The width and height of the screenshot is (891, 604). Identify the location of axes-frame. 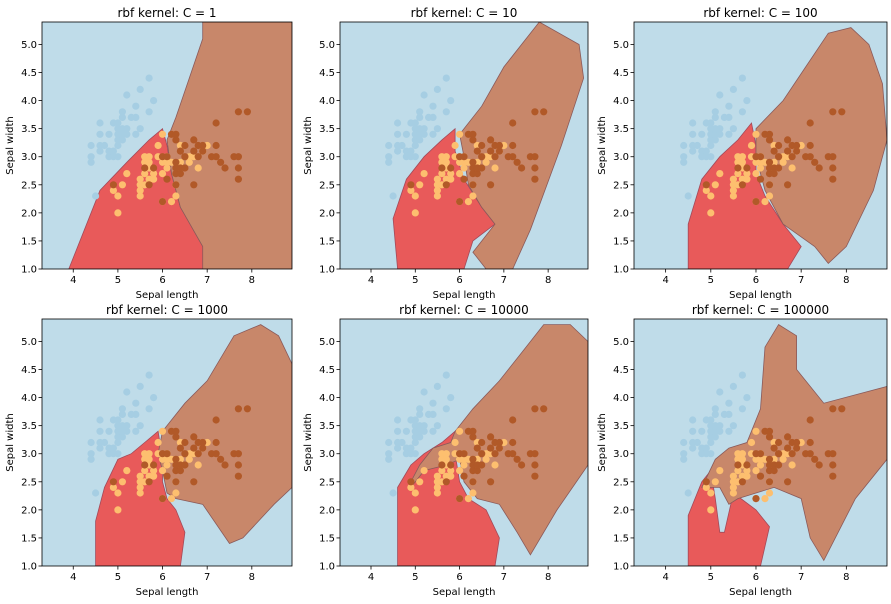
(167, 442).